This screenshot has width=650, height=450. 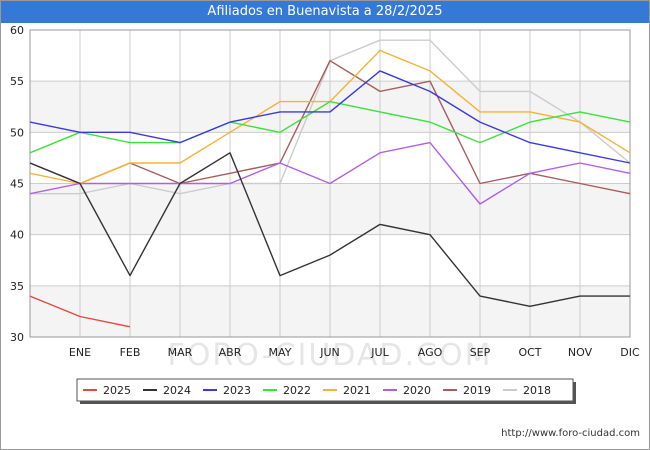 I want to click on legend-label-2024: 2024, so click(x=177, y=390).